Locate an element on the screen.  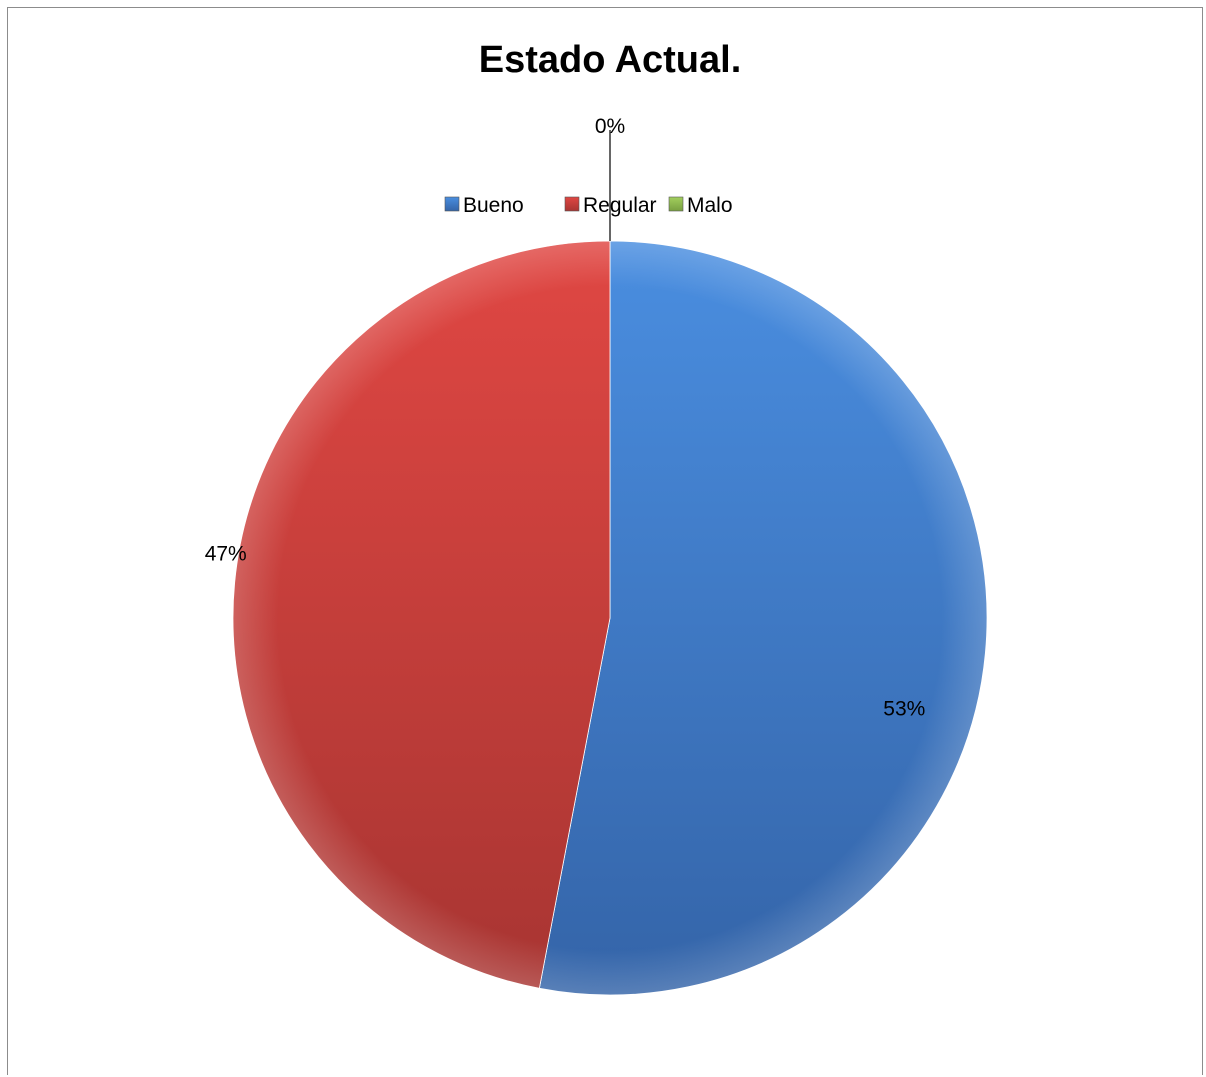
legend-item-bueno: Bueno is located at coordinates (484, 205).